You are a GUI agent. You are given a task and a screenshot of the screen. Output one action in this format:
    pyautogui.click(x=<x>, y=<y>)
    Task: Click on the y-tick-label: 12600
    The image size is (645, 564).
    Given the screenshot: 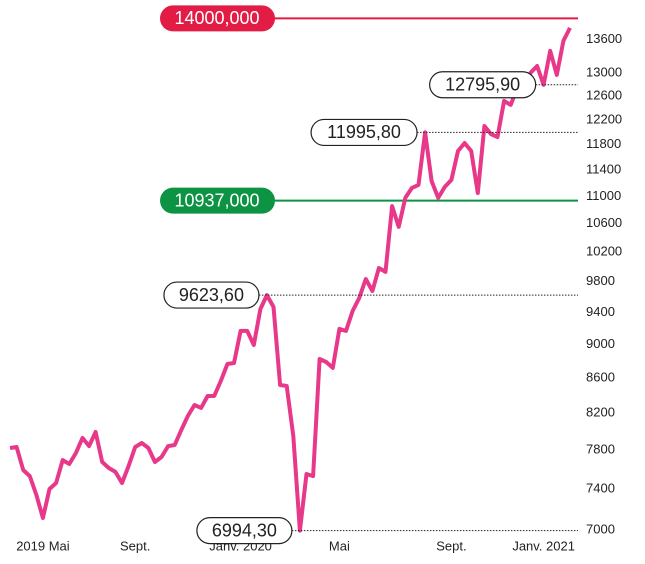 What is the action you would take?
    pyautogui.click(x=604, y=95)
    